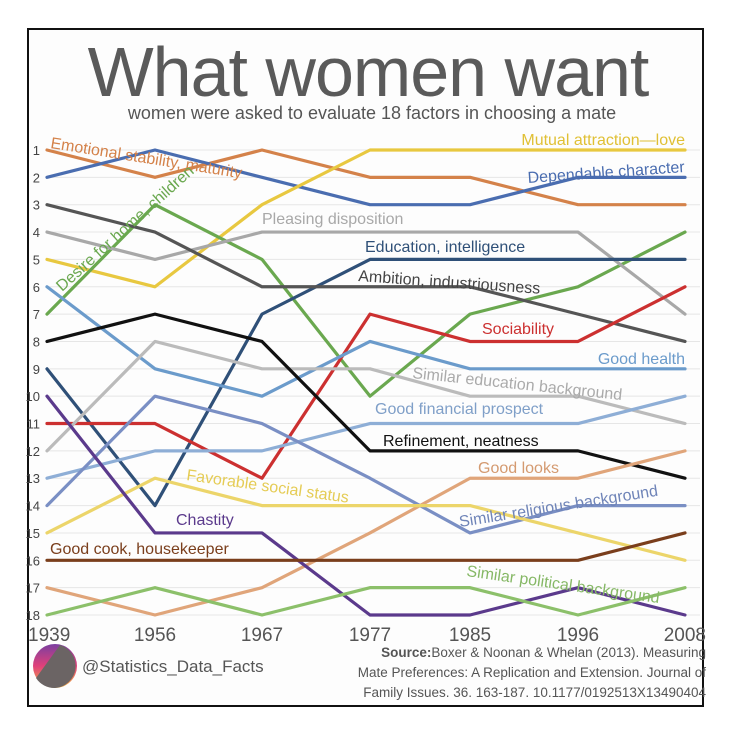 This screenshot has height=737, width=736. Describe the element at coordinates (33, 533) in the screenshot. I see `y-tick-label: 15` at that location.